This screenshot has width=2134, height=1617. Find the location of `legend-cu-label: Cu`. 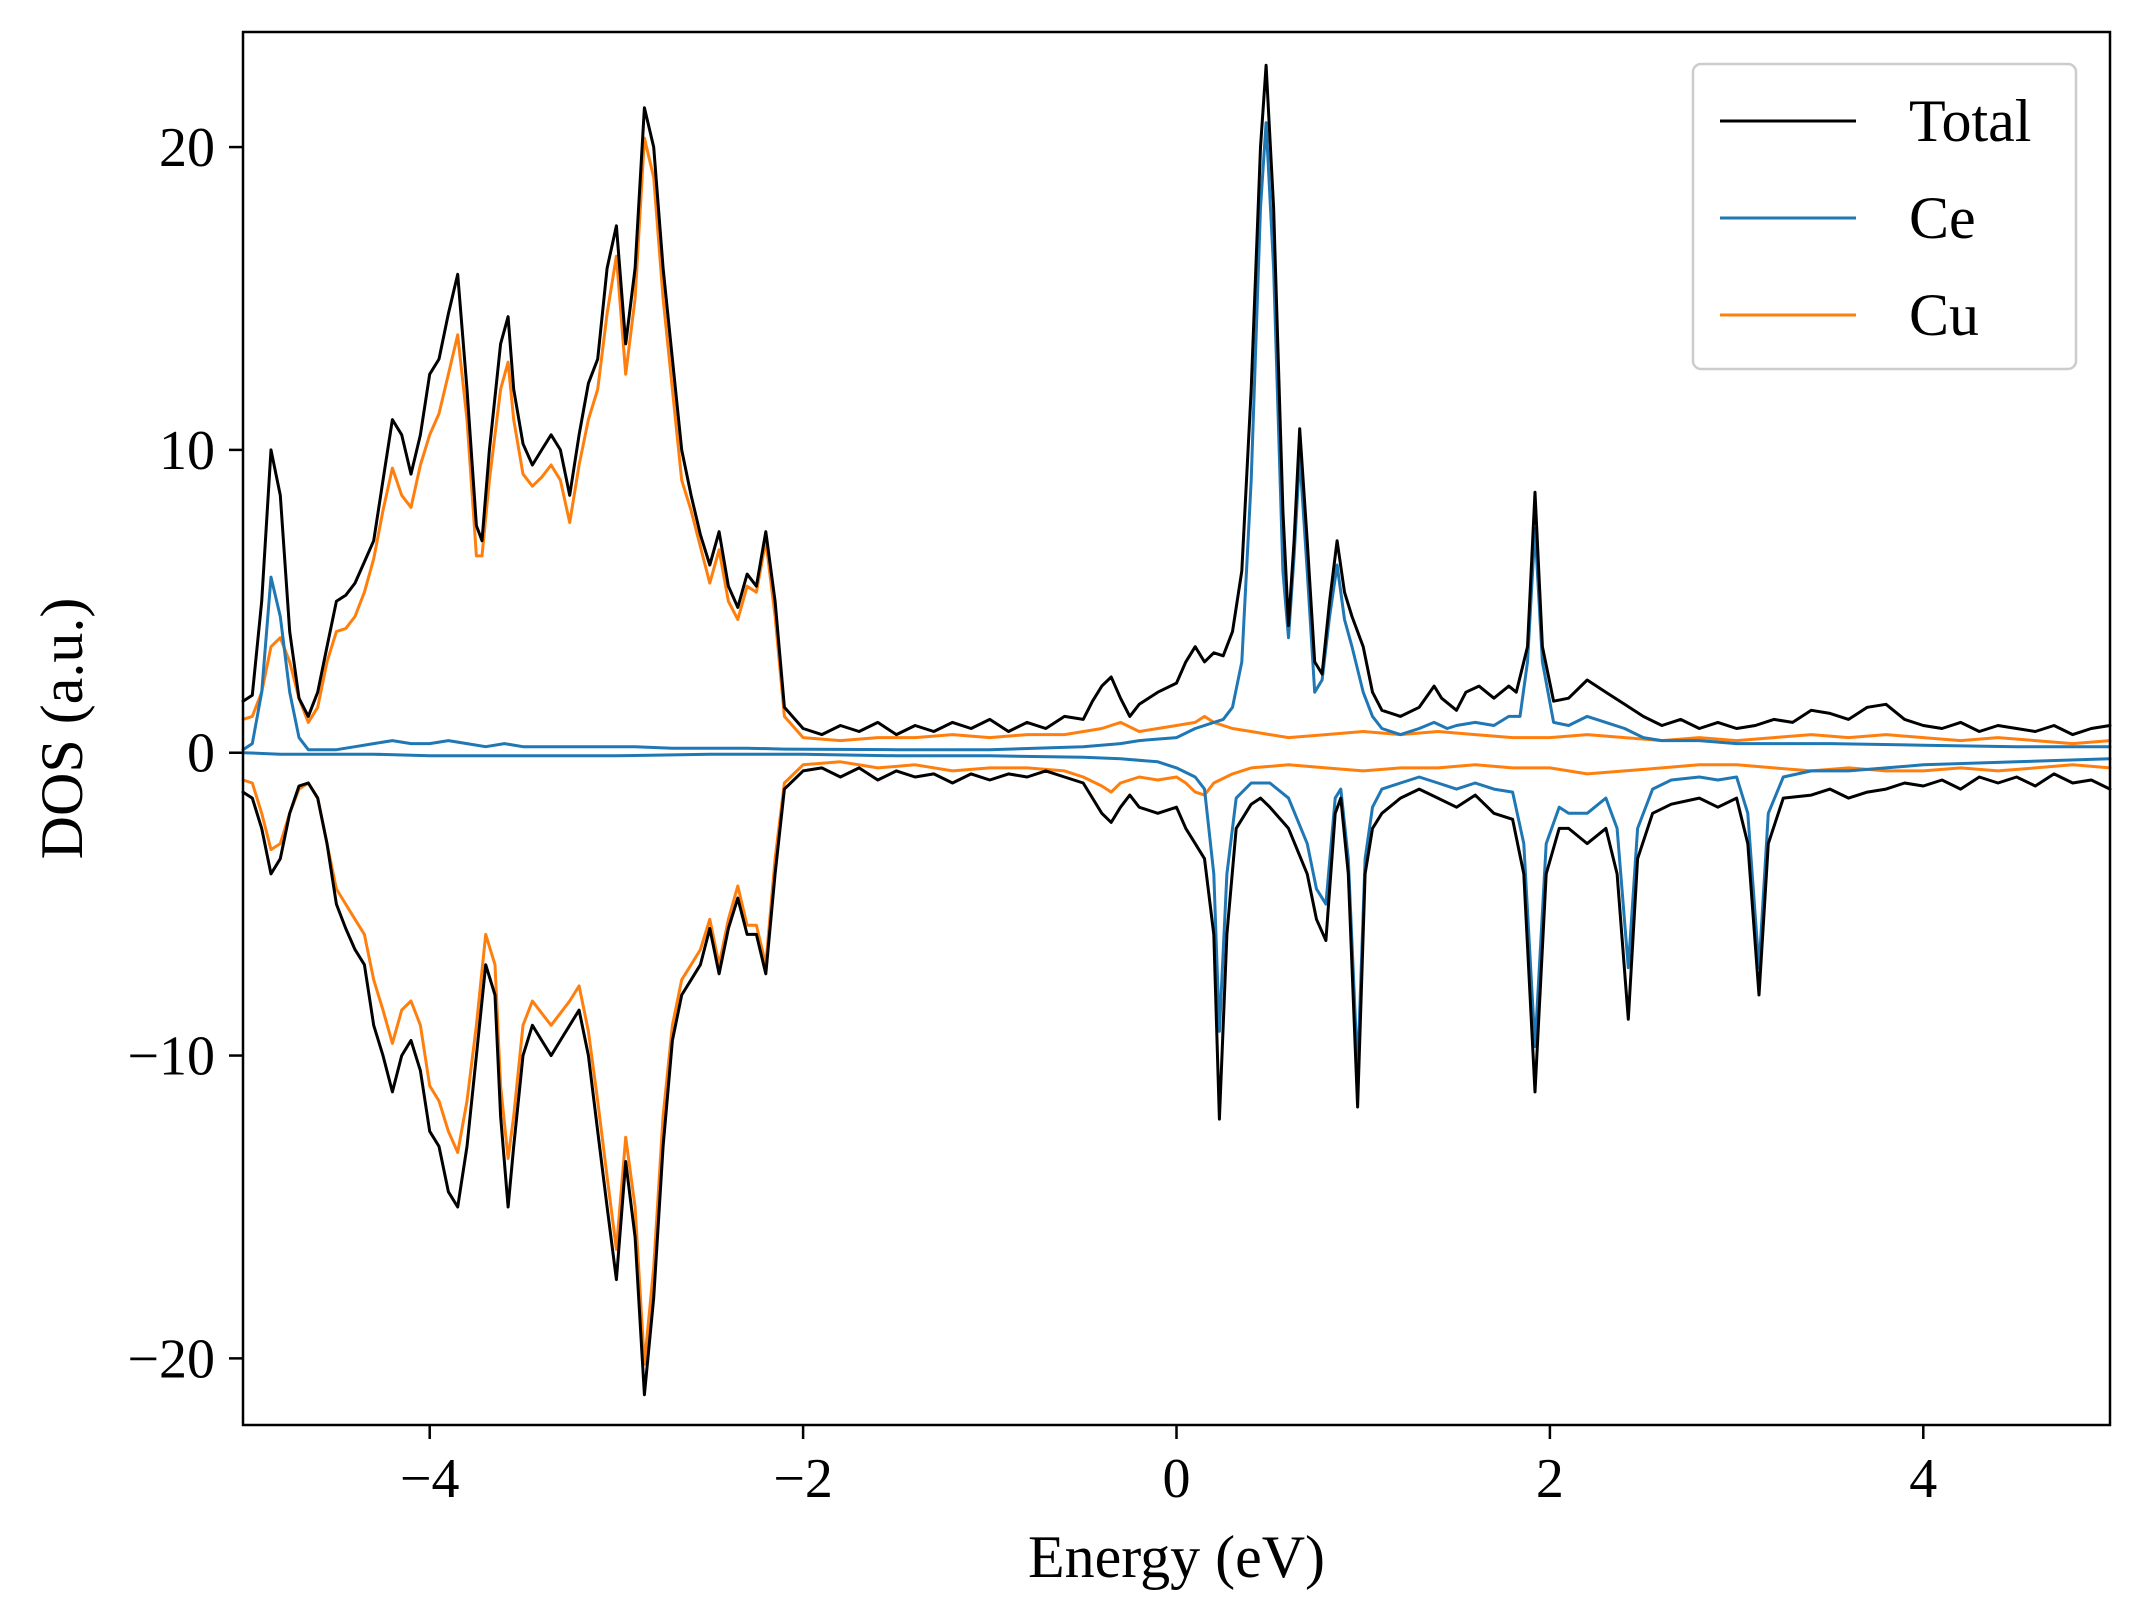

legend-cu-label: Cu is located at coordinates (1944, 315).